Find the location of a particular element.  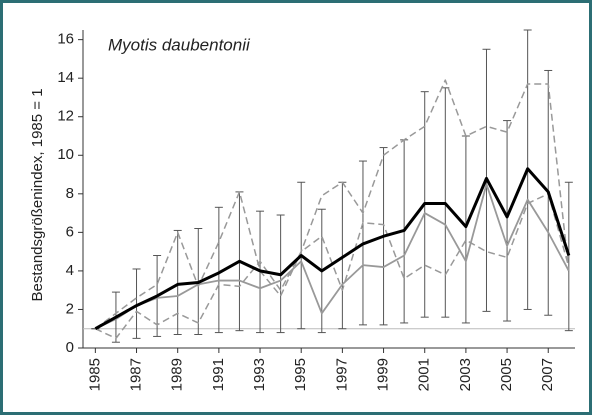

x-tick-label: 2005 is located at coordinates (506, 374).